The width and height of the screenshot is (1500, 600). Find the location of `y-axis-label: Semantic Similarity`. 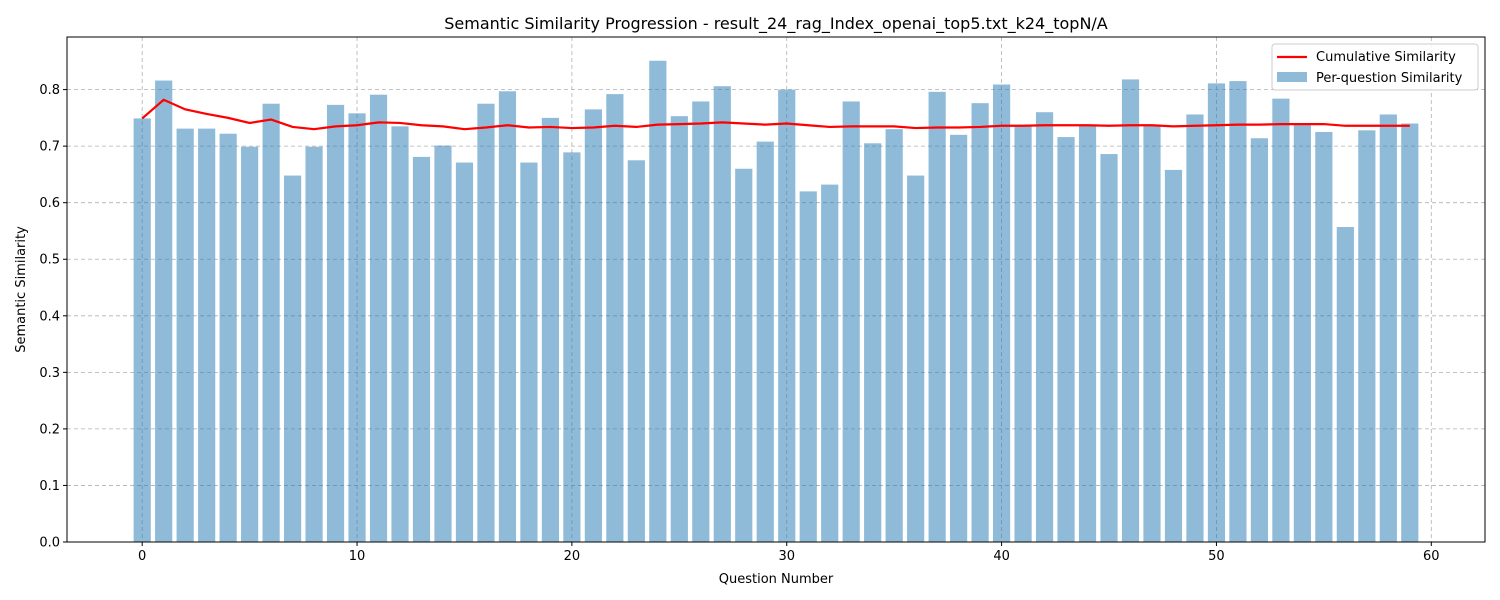

y-axis-label: Semantic Similarity is located at coordinates (21, 289).